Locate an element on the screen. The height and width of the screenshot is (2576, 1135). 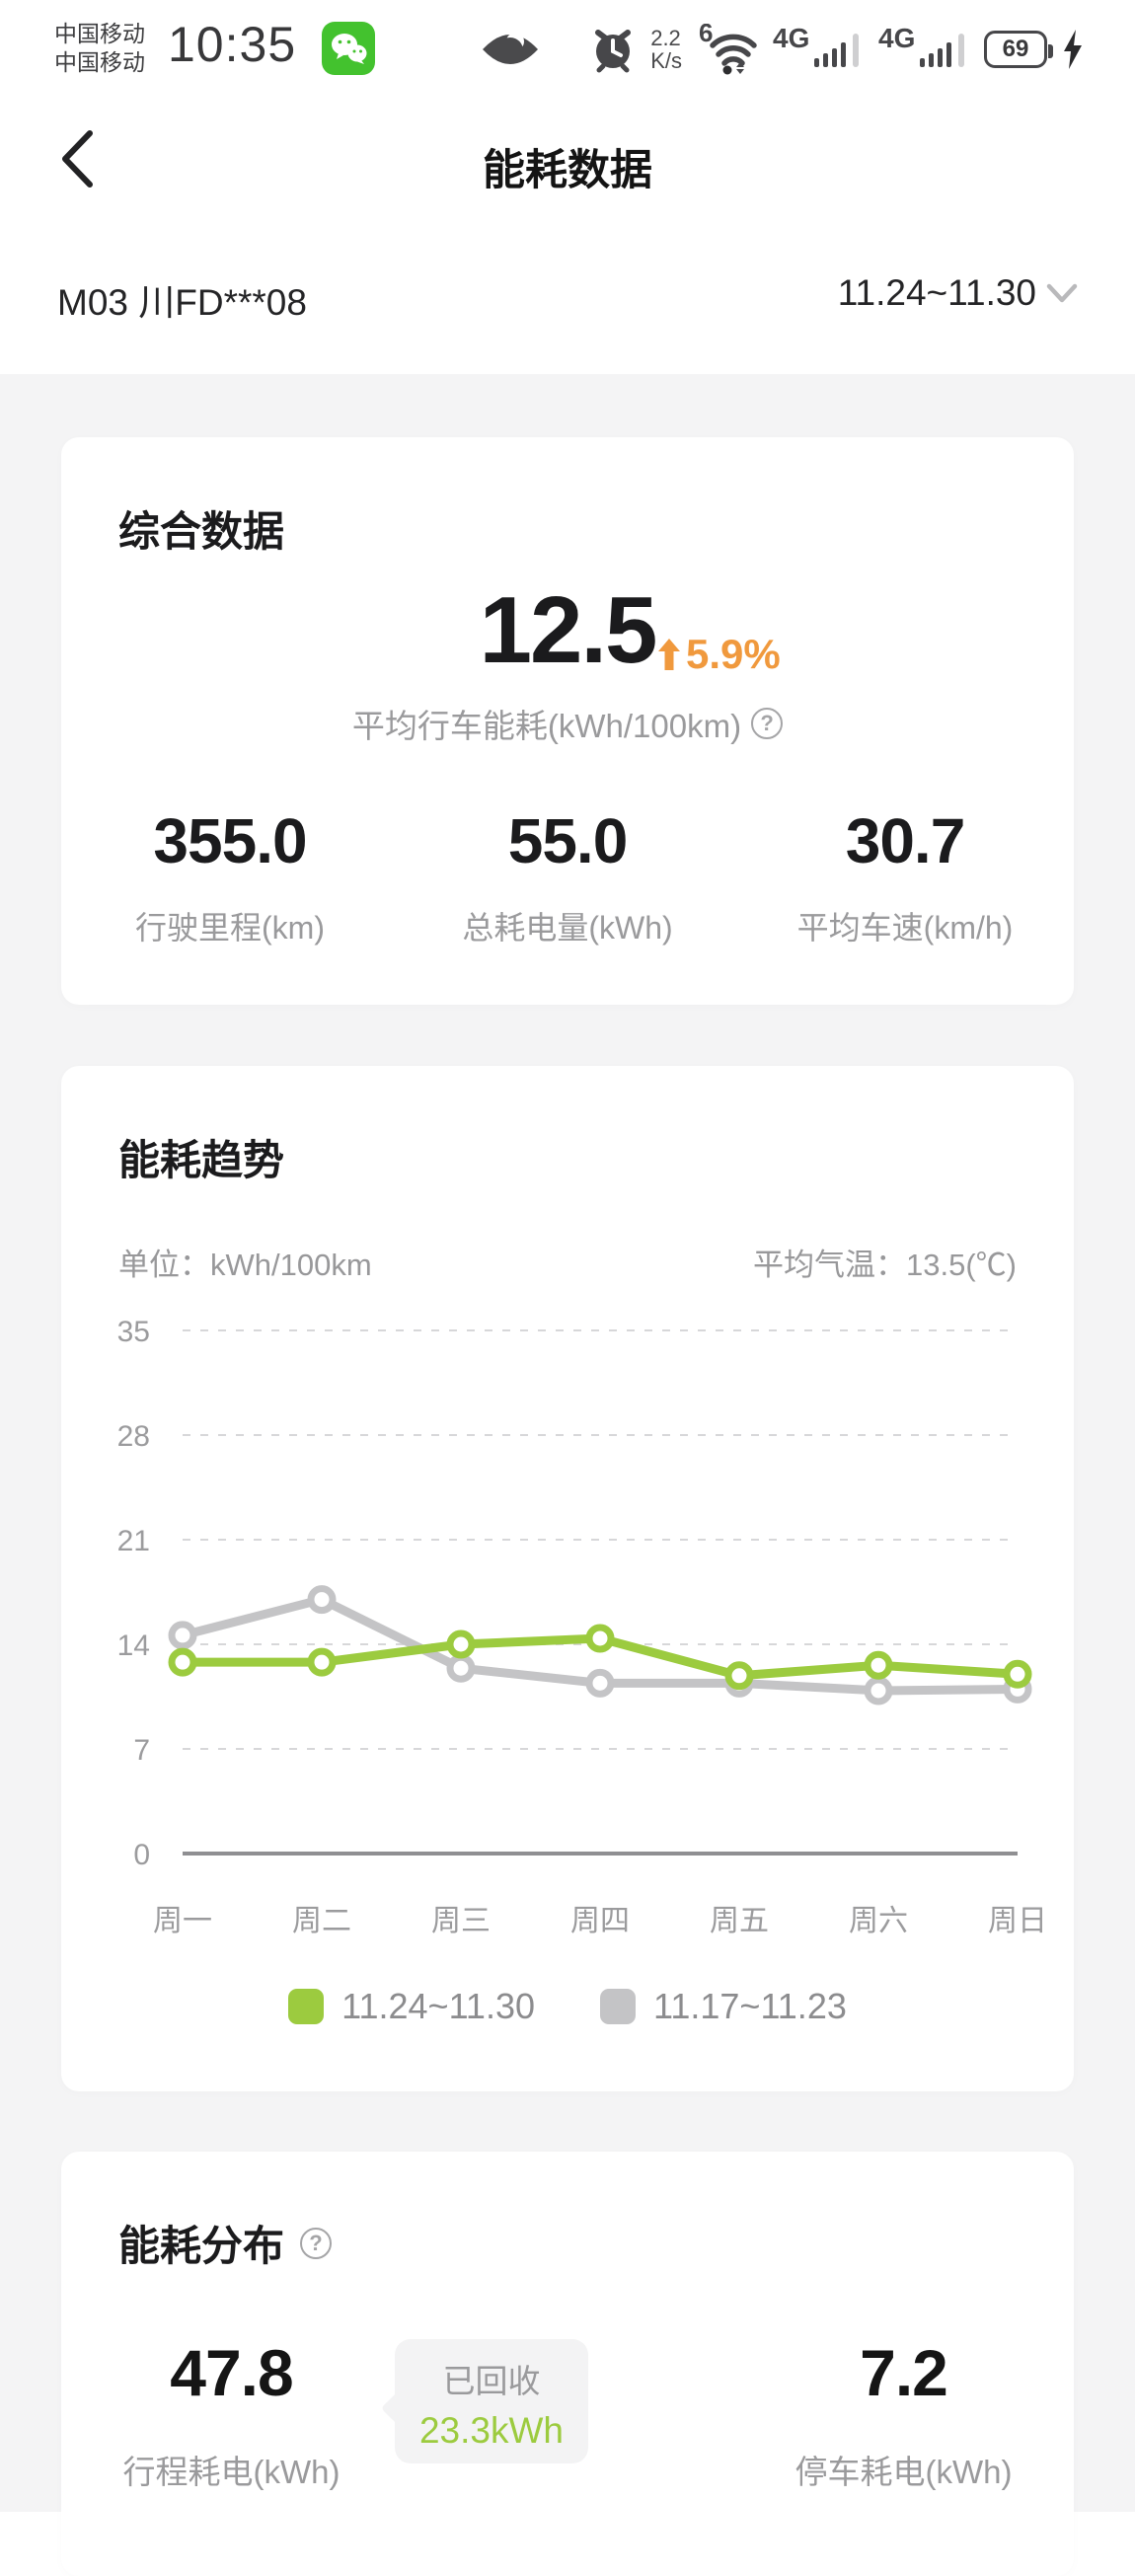
wechat-notification-icon is located at coordinates (349, 48).